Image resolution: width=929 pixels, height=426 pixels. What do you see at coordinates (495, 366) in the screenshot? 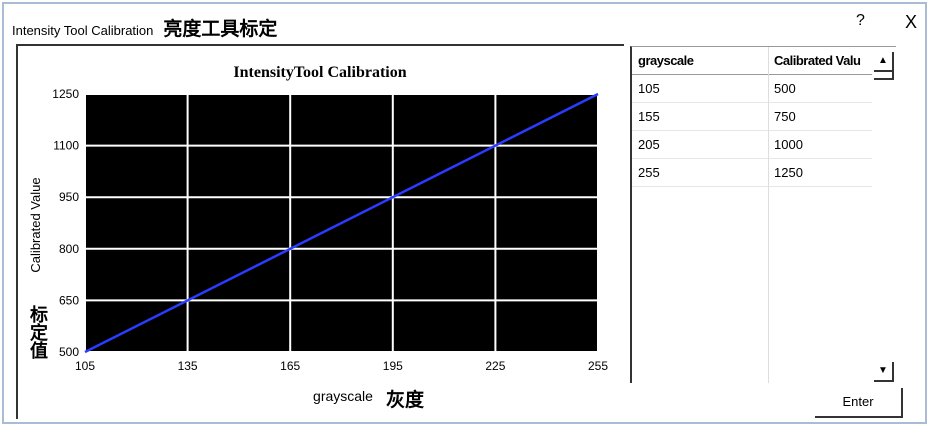
I see `x-tick-label: 225` at bounding box center [495, 366].